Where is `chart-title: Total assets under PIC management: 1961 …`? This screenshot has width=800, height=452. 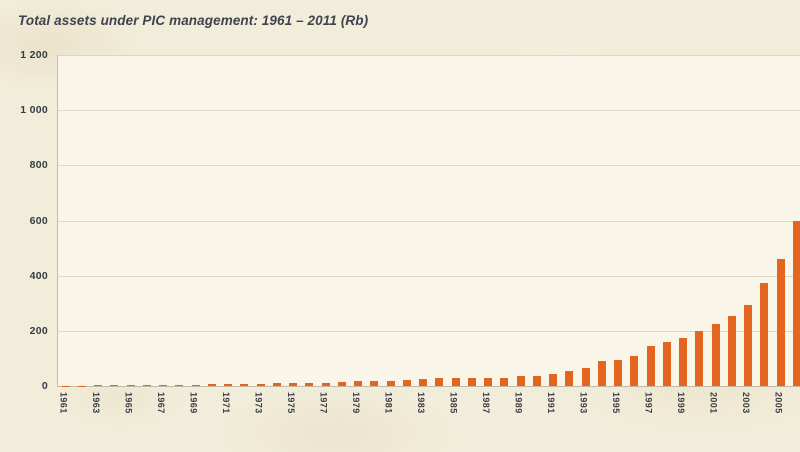
chart-title: Total assets under PIC management: 1961 … is located at coordinates (193, 20).